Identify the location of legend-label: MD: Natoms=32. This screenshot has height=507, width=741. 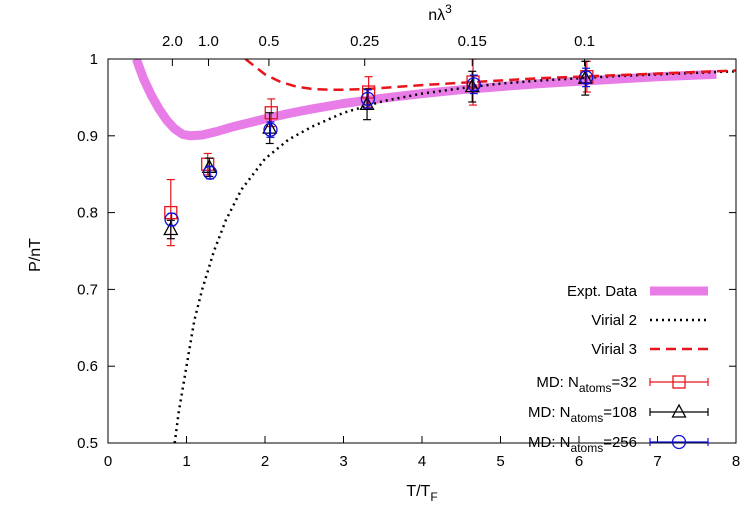
(586, 384).